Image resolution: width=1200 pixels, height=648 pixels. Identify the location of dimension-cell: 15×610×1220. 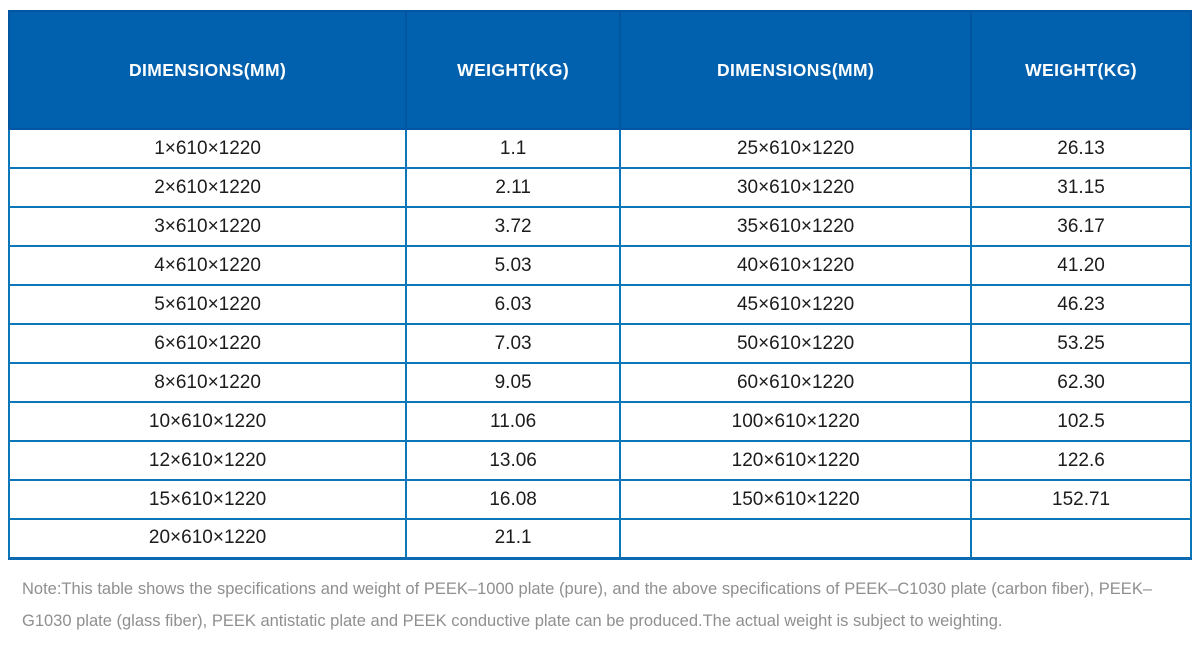
(207, 499).